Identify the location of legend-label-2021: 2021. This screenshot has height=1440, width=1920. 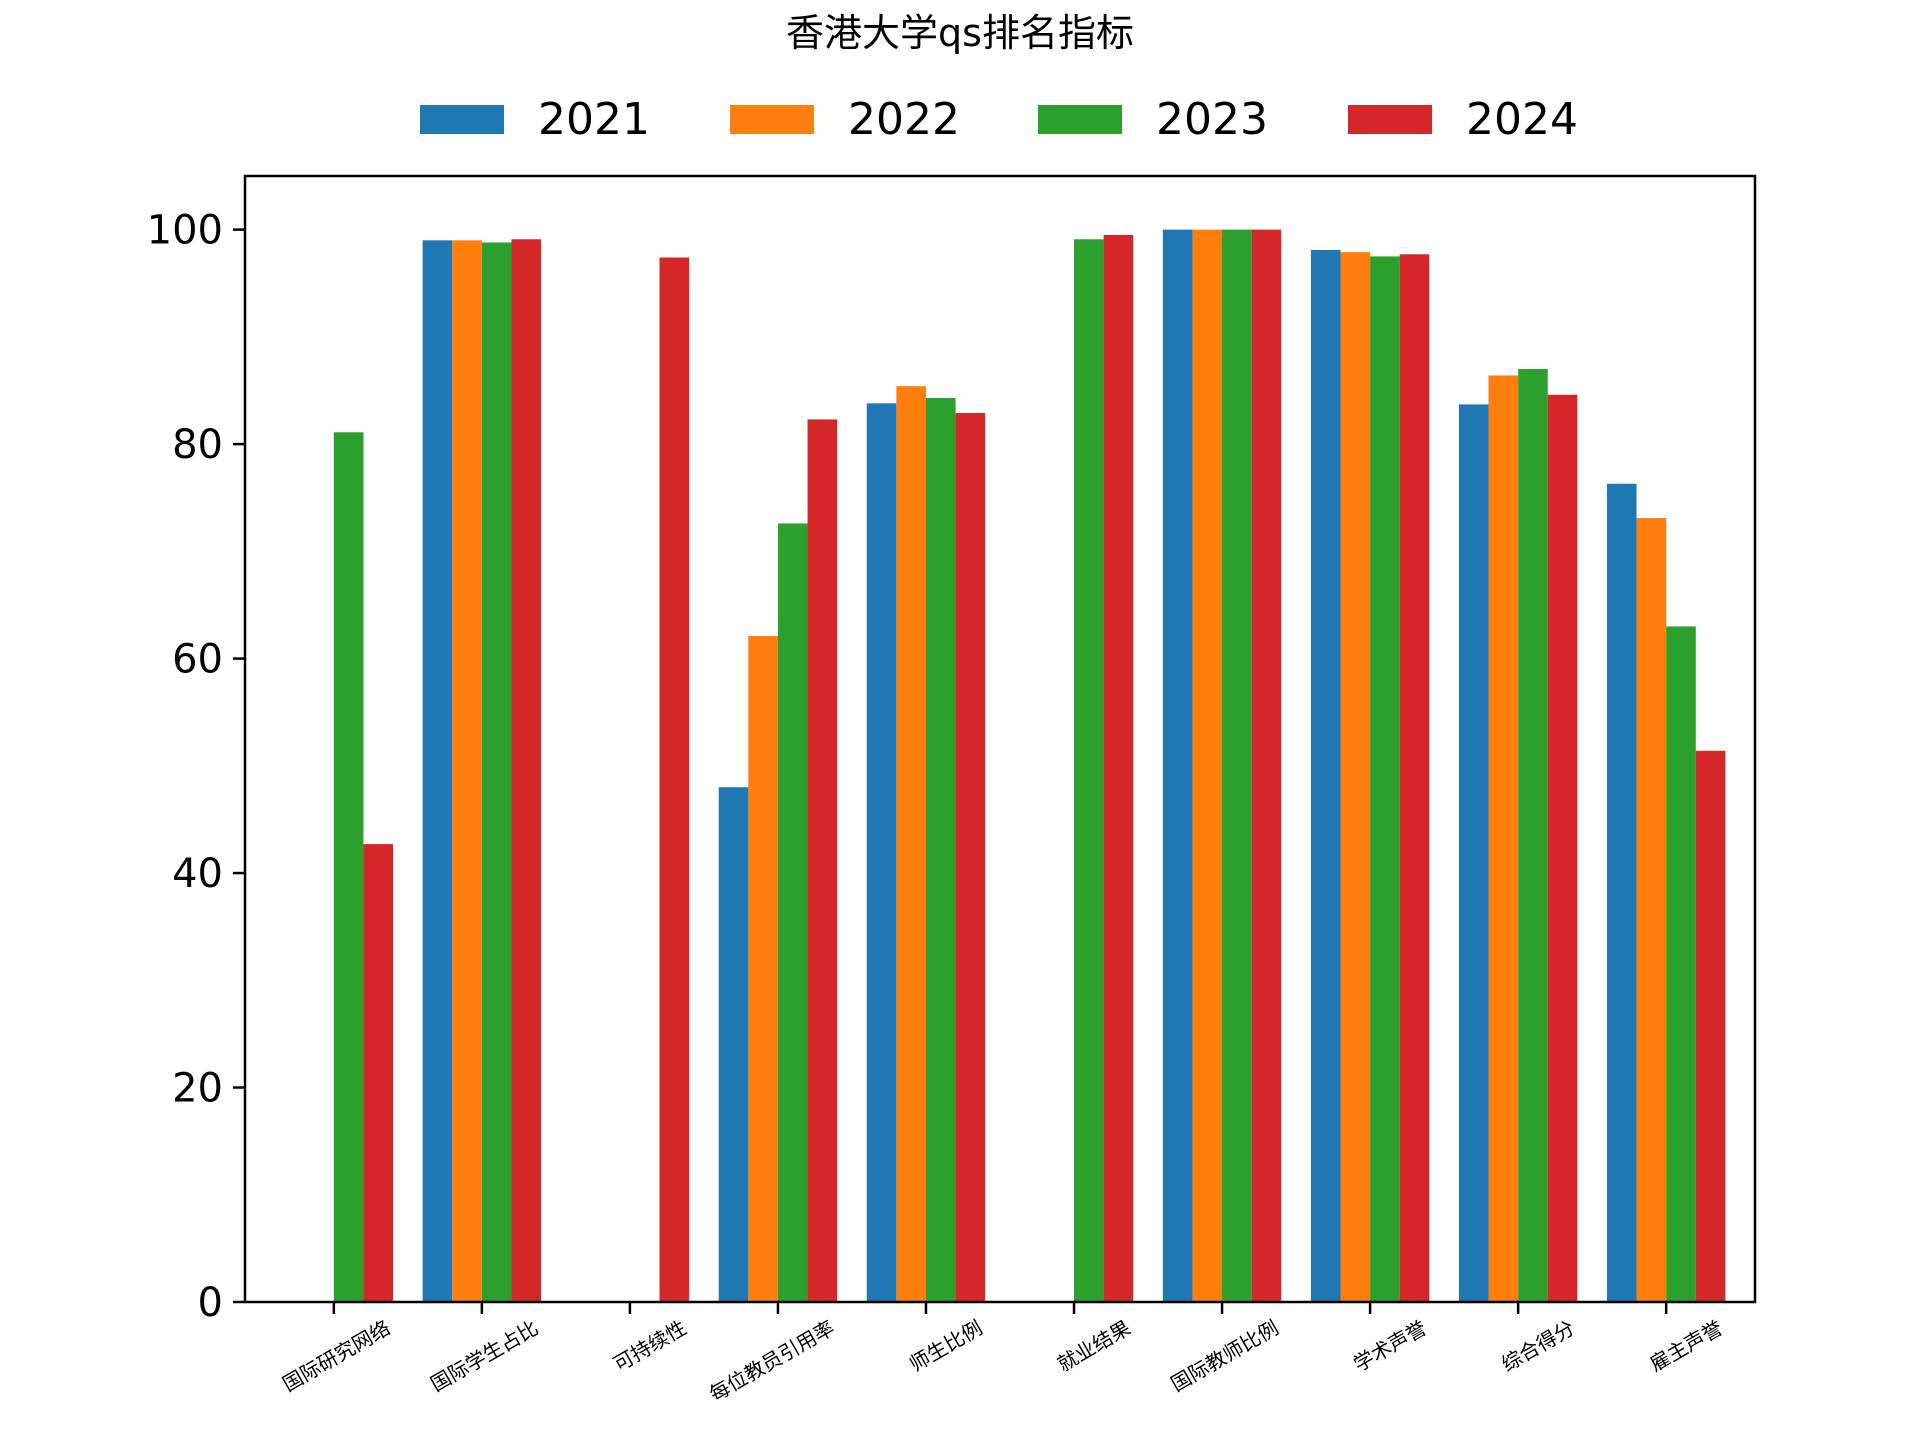
(594, 119).